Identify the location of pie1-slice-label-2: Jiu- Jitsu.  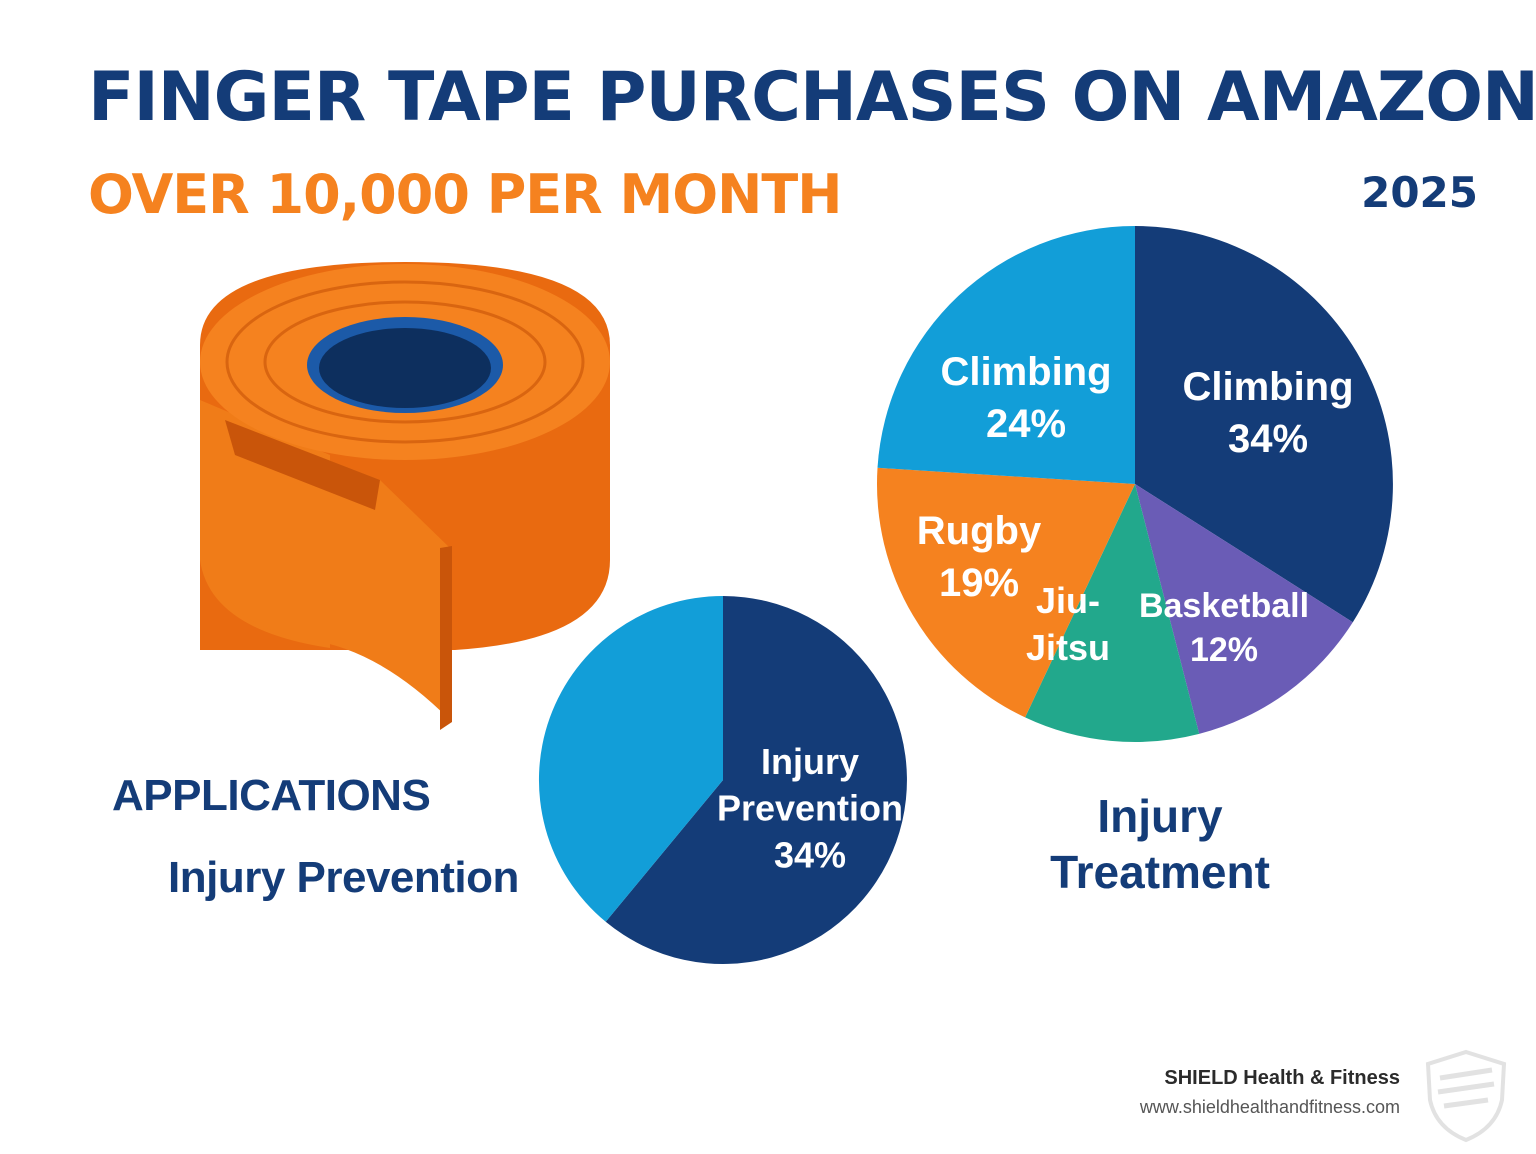
(1068, 624).